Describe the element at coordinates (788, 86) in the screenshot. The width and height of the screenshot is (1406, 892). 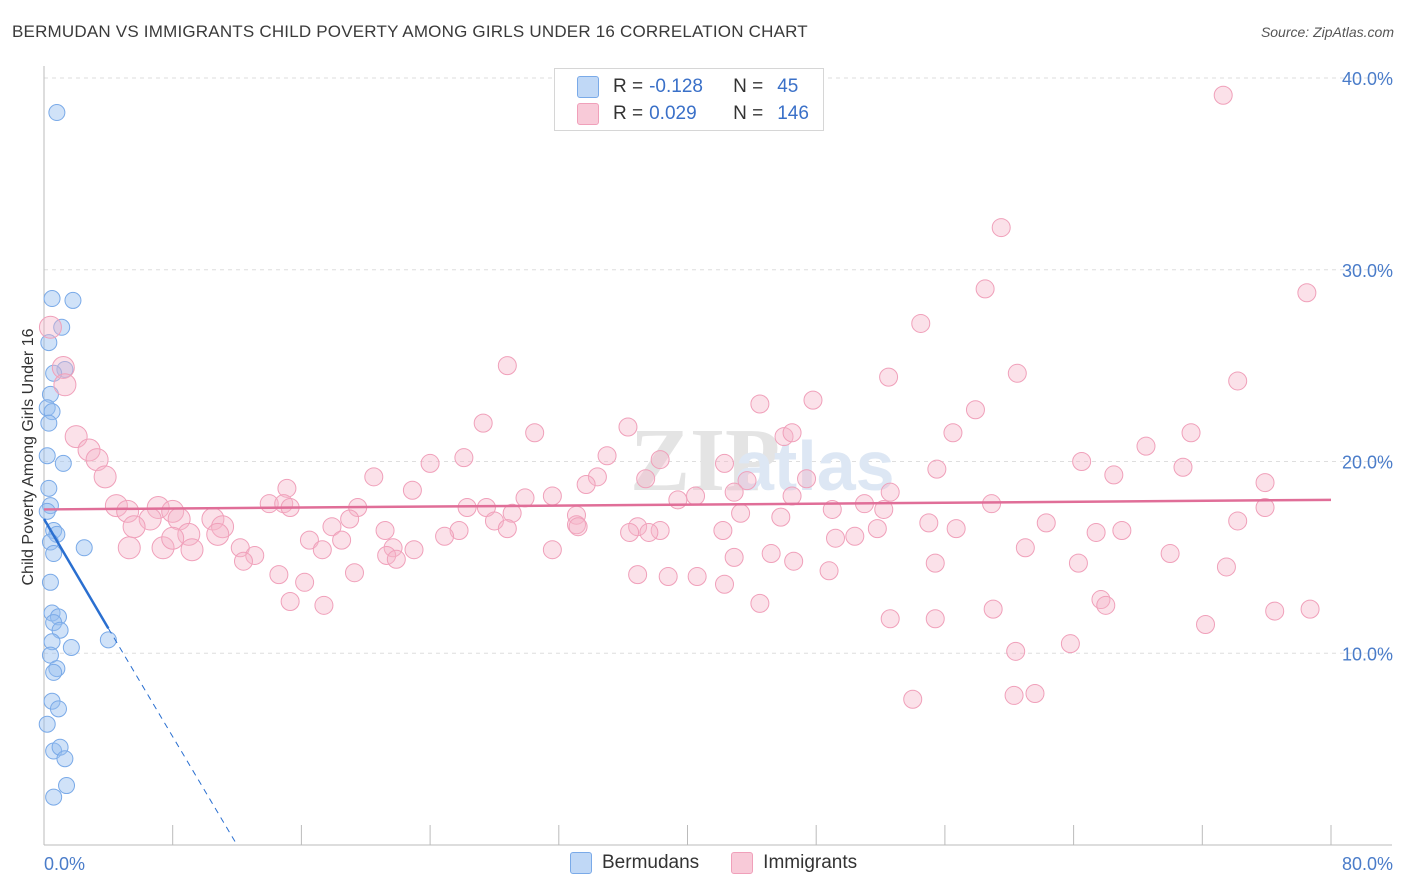
I see `n-value: 45` at that location.